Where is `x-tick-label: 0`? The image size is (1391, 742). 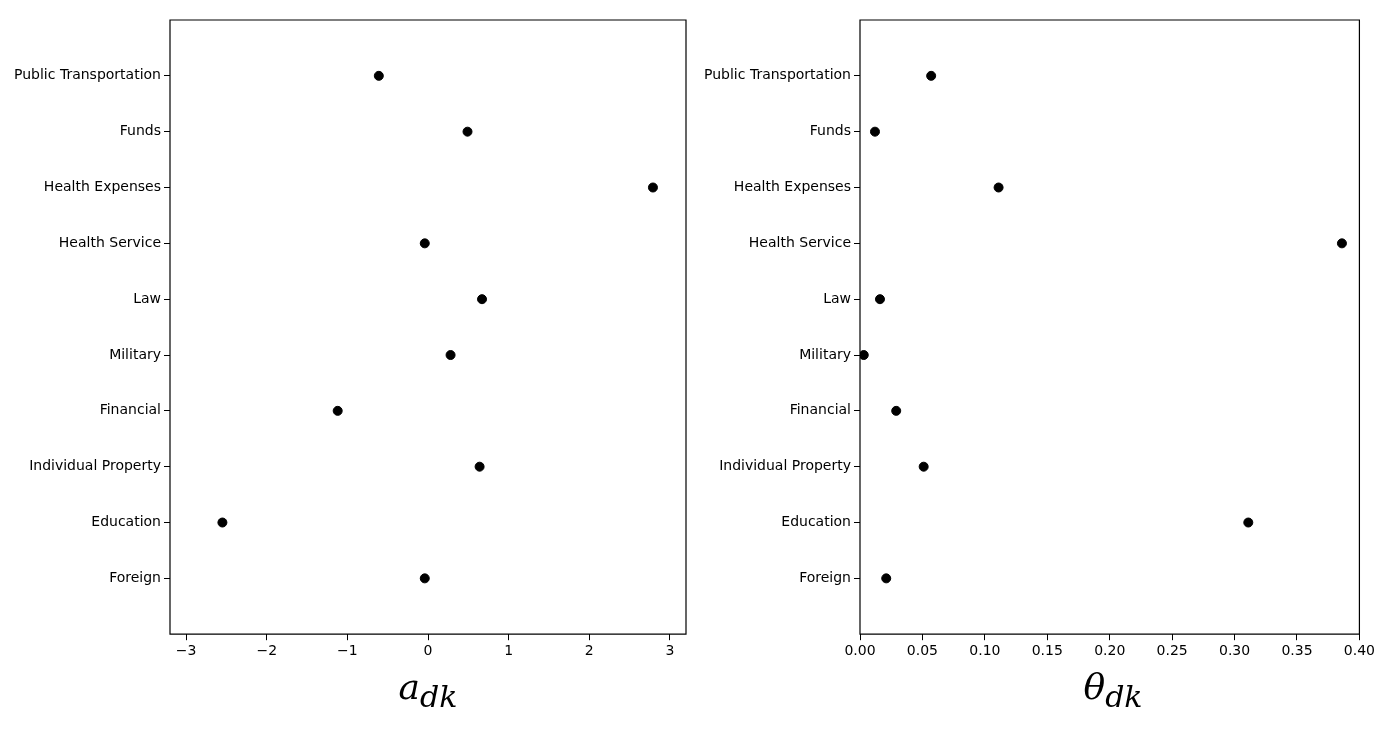 x-tick-label: 0 is located at coordinates (428, 650).